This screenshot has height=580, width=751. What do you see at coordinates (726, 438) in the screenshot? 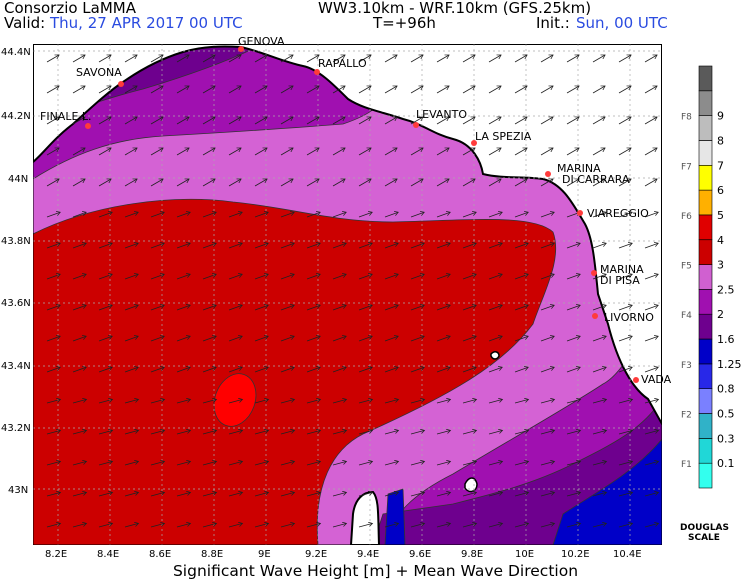
I see `legend-level-label: 0.3` at bounding box center [726, 438].